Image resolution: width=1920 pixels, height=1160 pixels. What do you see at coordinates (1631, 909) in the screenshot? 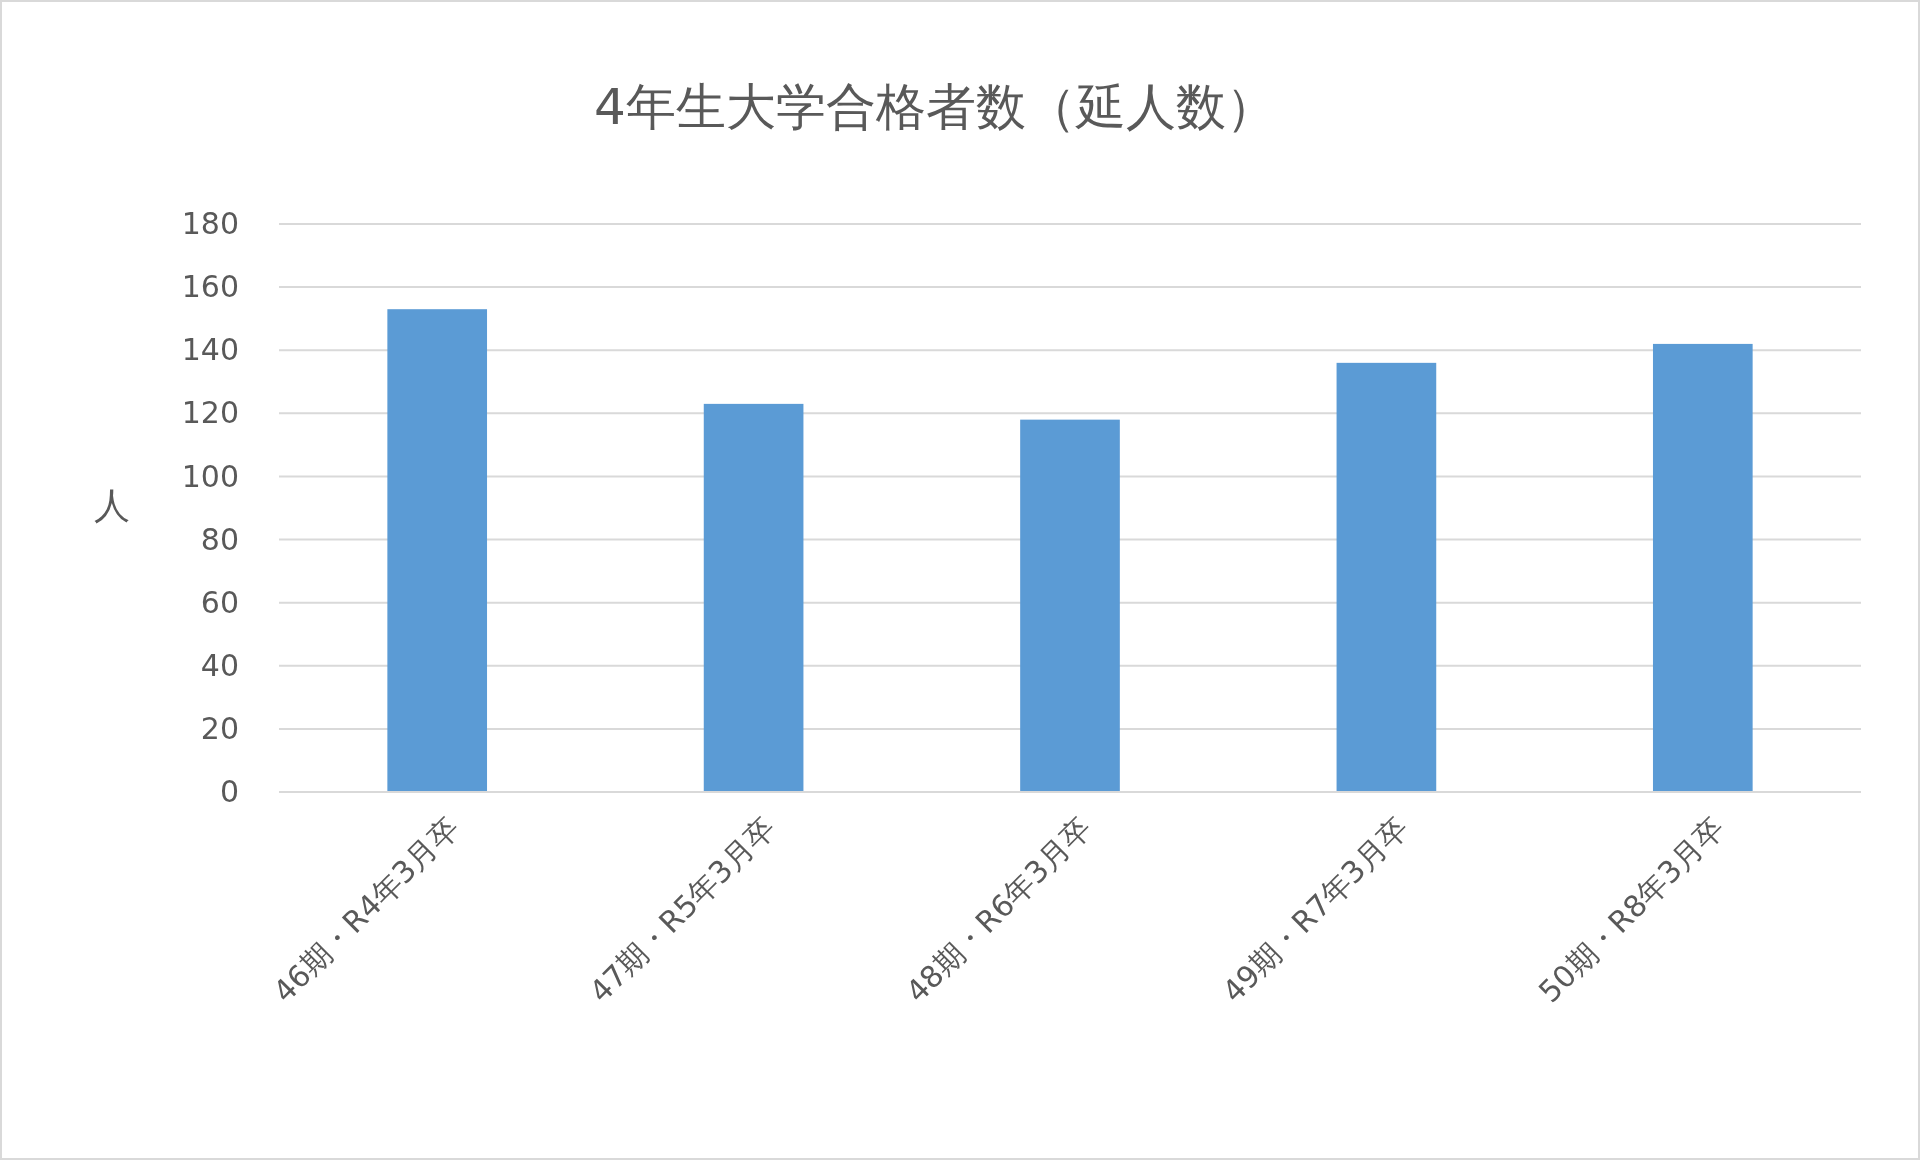
I see `x-tick-label: 50期・R8年3月卒` at bounding box center [1631, 909].